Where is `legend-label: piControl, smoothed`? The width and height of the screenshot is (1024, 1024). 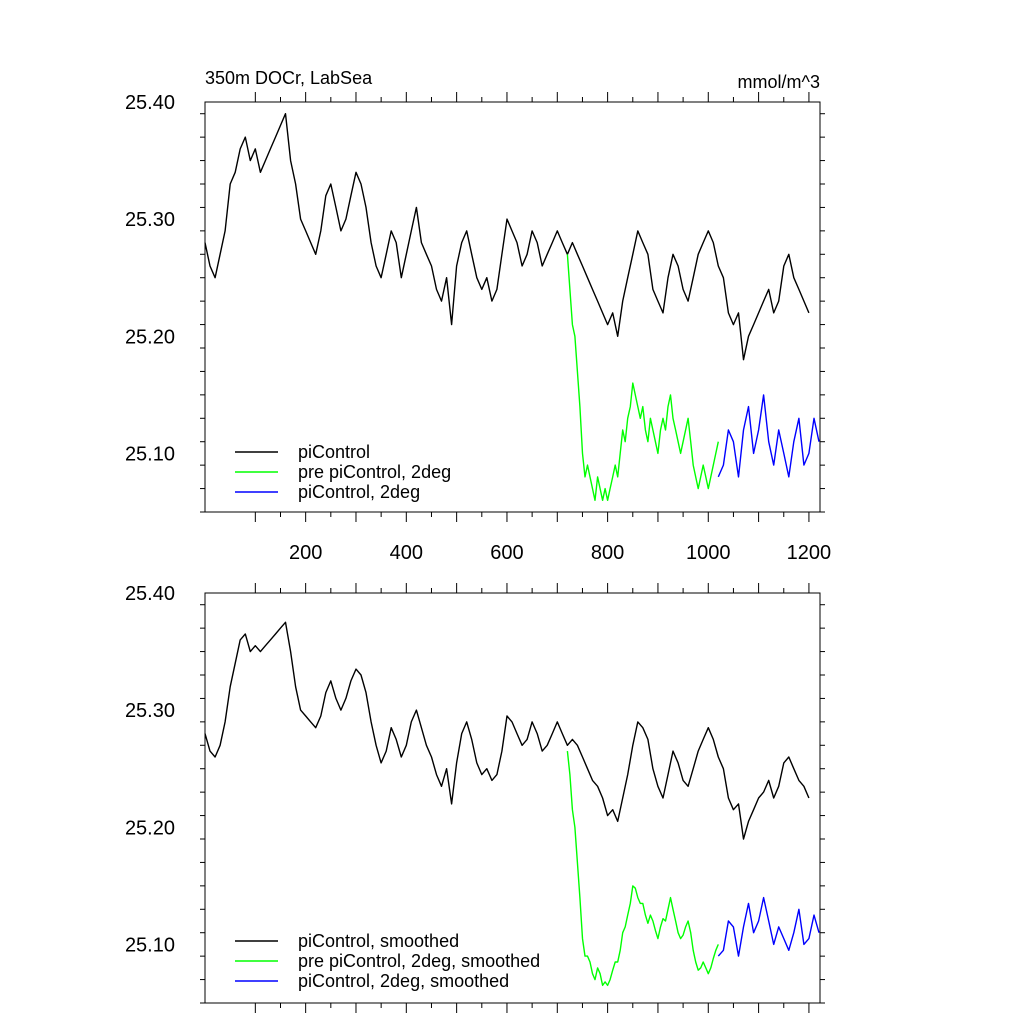
legend-label: piControl, smoothed is located at coordinates (378, 941).